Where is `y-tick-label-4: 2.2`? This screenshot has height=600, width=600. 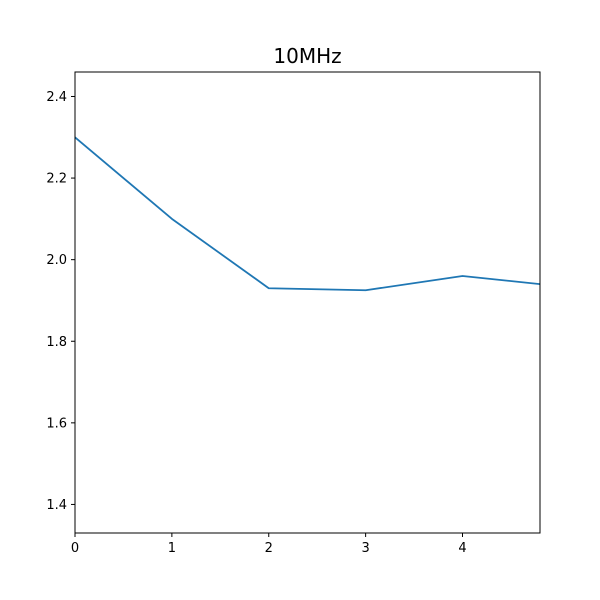
y-tick-label-4: 2.2 is located at coordinates (56, 179).